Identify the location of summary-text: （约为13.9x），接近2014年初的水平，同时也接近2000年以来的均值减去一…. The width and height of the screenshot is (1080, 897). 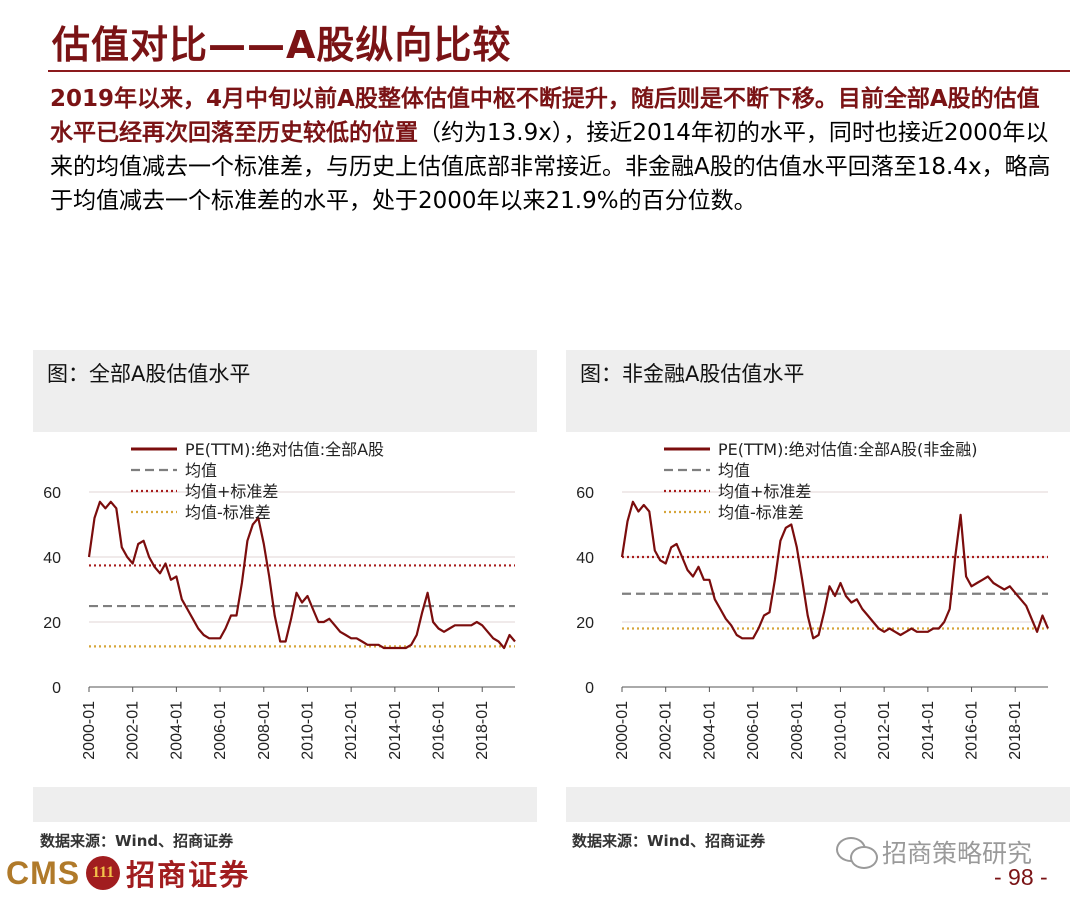
(550, 167).